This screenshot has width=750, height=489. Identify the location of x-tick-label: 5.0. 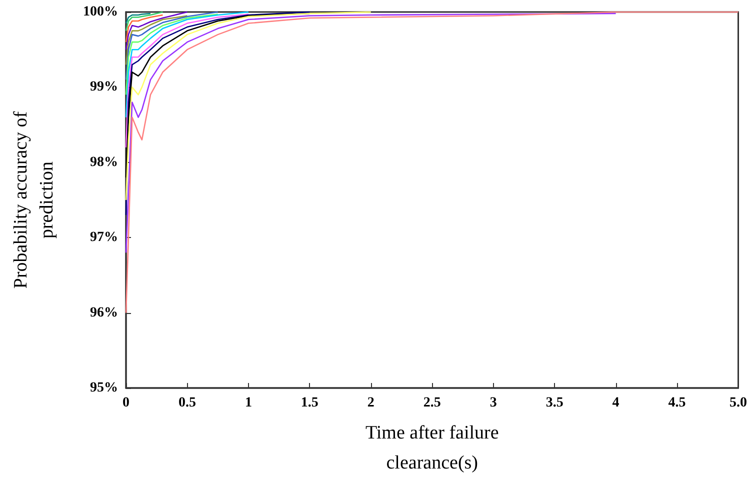
(738, 403).